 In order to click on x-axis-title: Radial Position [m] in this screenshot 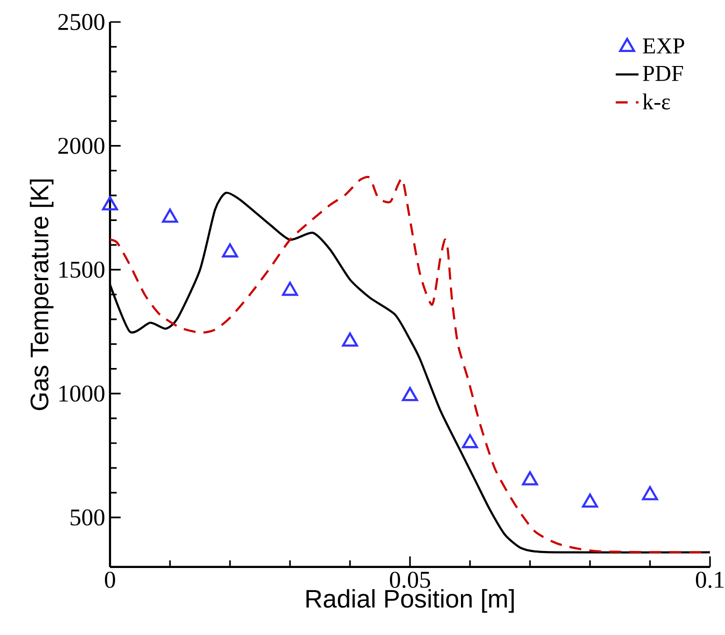, I will do `click(410, 601)`.